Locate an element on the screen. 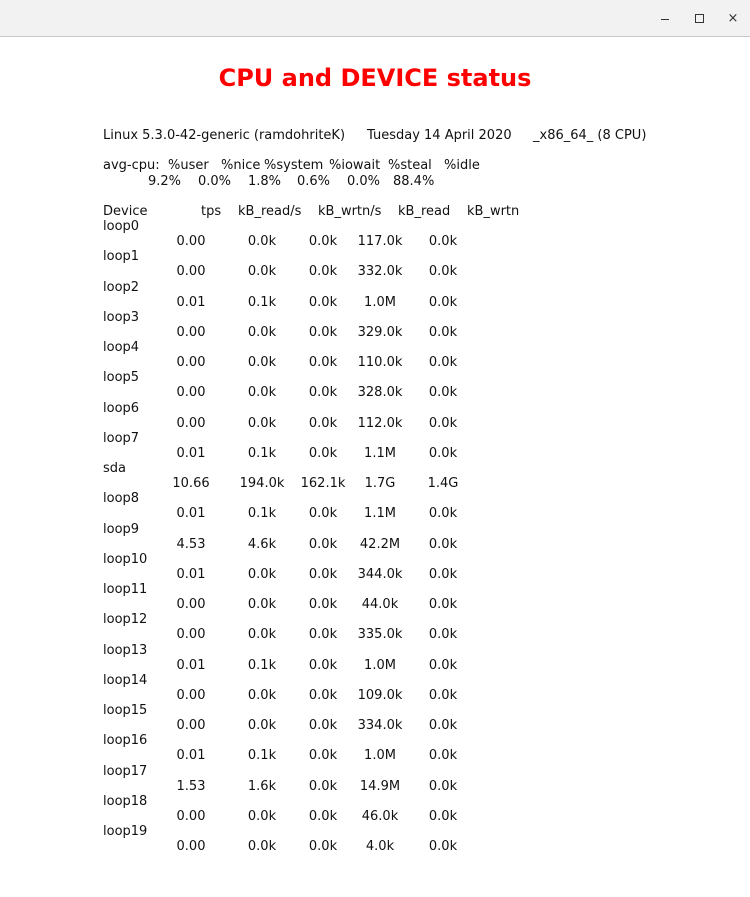 This screenshot has height=897, width=750. cpu-header: %iowait is located at coordinates (355, 165).